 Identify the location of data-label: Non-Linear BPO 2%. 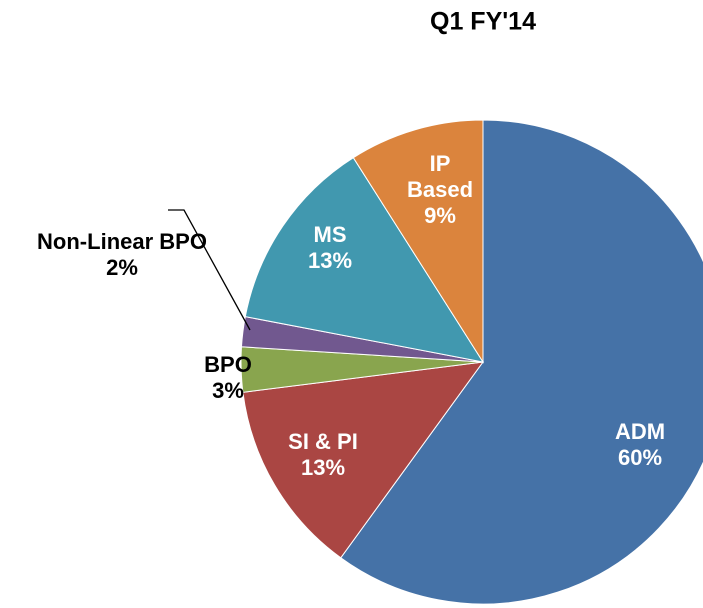
(122, 255).